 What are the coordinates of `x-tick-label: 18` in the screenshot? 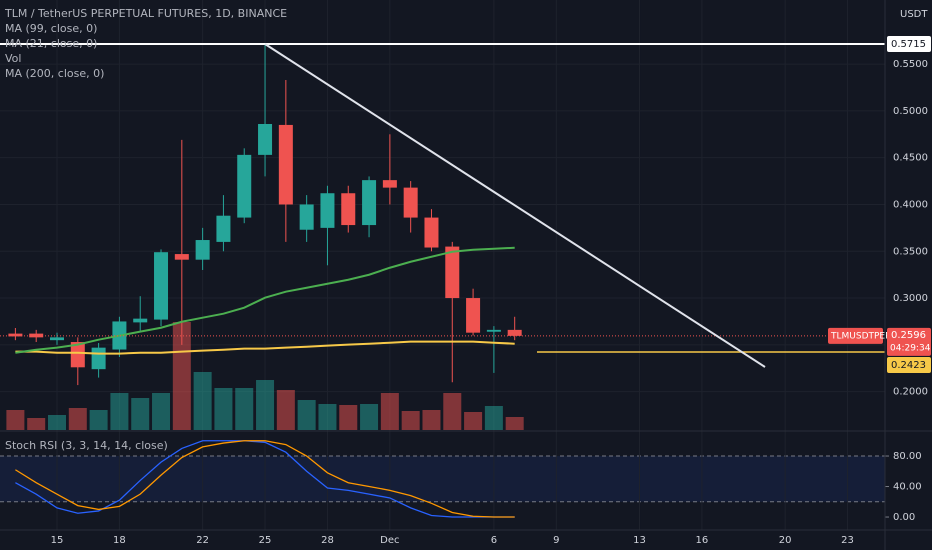 It's located at (119, 540).